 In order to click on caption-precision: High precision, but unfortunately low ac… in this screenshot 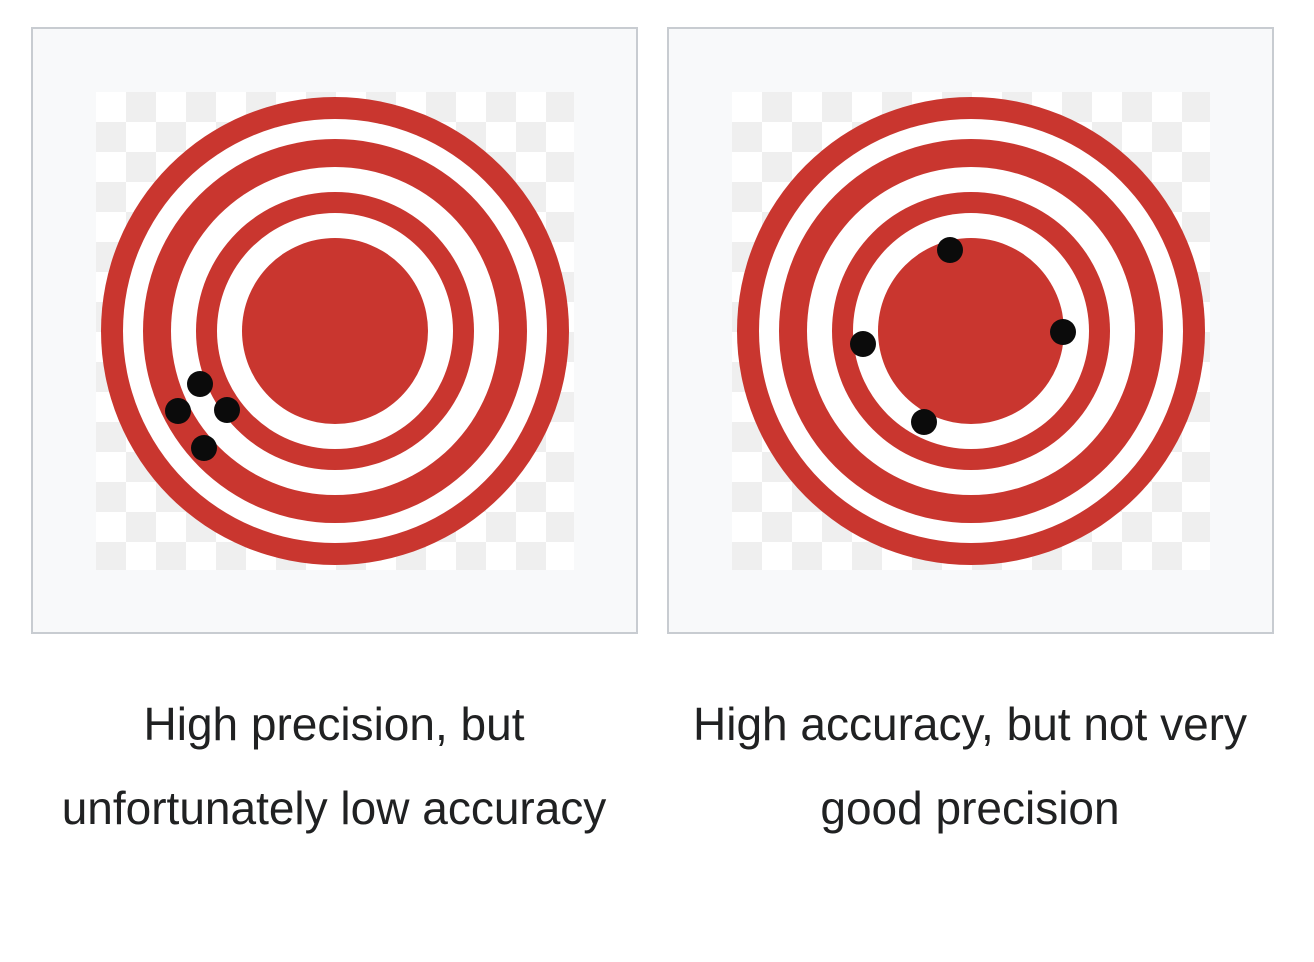, I will do `click(334, 766)`.